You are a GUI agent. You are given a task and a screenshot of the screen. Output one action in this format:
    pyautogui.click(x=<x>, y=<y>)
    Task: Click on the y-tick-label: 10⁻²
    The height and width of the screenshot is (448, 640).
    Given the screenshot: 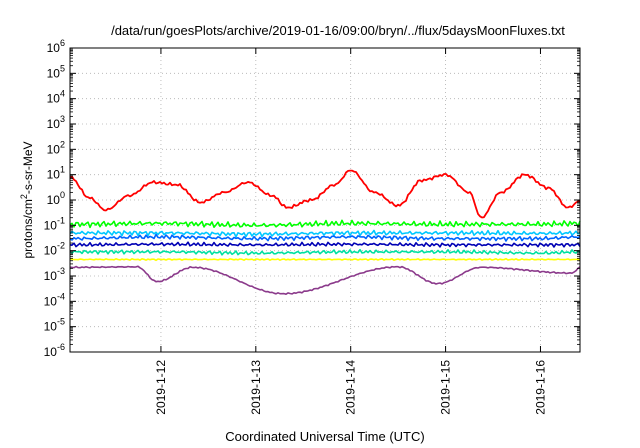 What is the action you would take?
    pyautogui.click(x=54, y=249)
    